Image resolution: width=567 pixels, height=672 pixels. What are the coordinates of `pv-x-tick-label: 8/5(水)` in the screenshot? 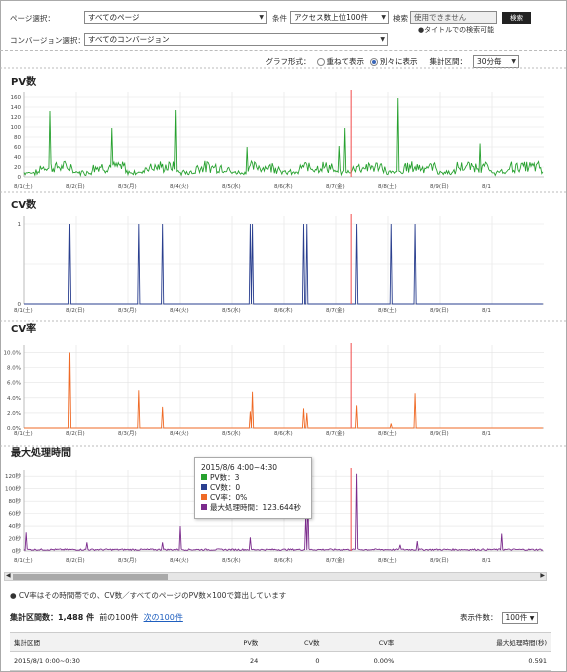 It's located at (231, 186).